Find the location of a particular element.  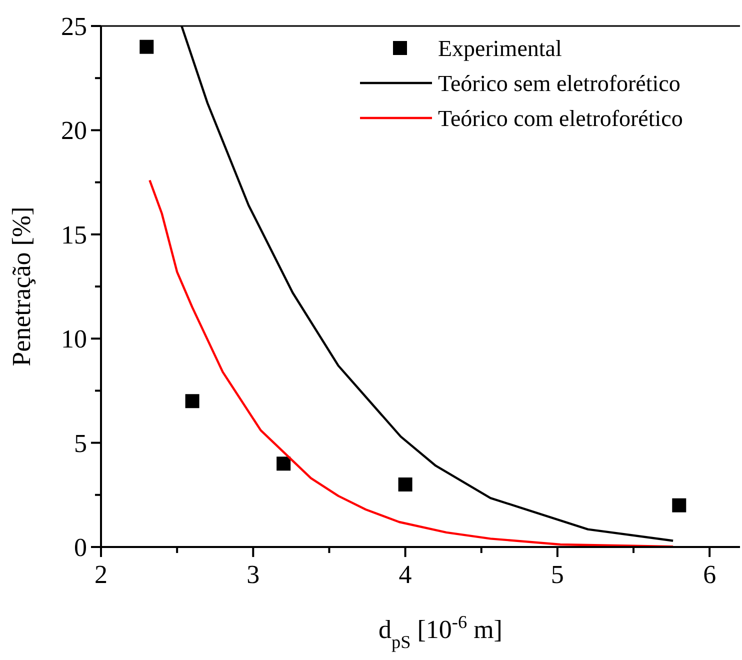

y-tick-label: 25 is located at coordinates (74, 26).